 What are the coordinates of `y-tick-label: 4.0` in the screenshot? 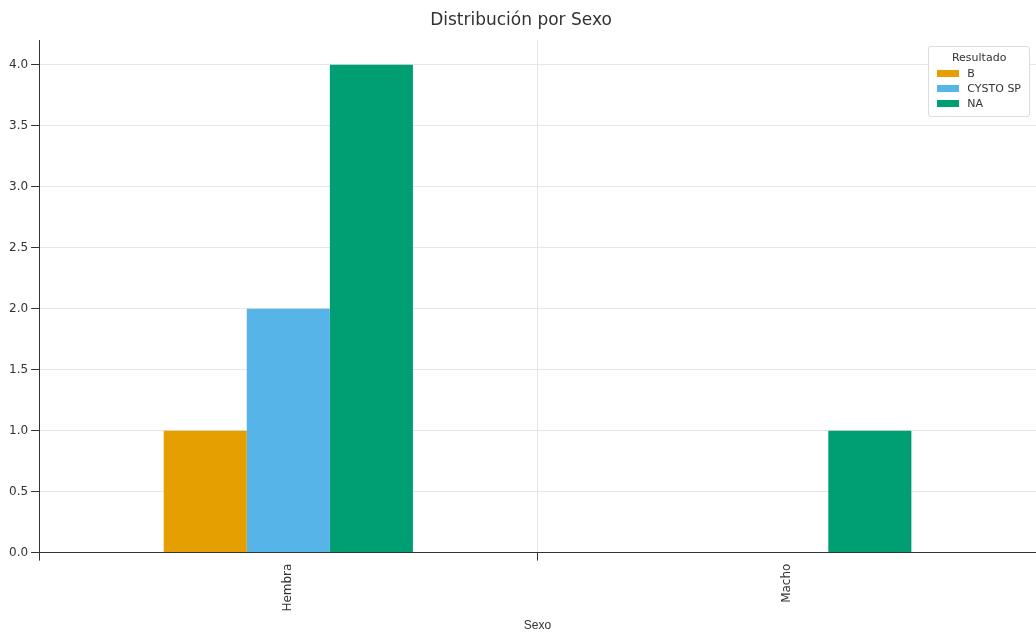 It's located at (18, 63).